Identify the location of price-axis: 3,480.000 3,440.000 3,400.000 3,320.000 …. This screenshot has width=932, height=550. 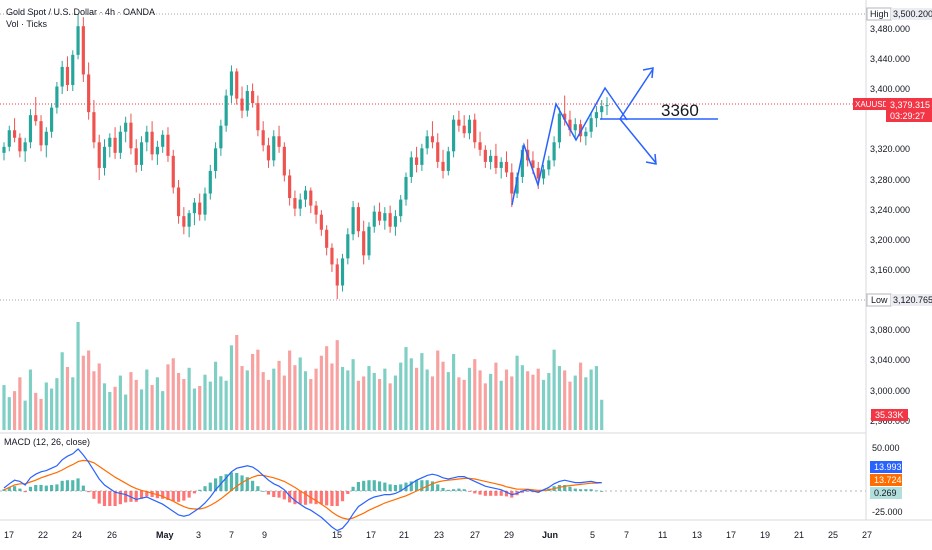
(890, 225).